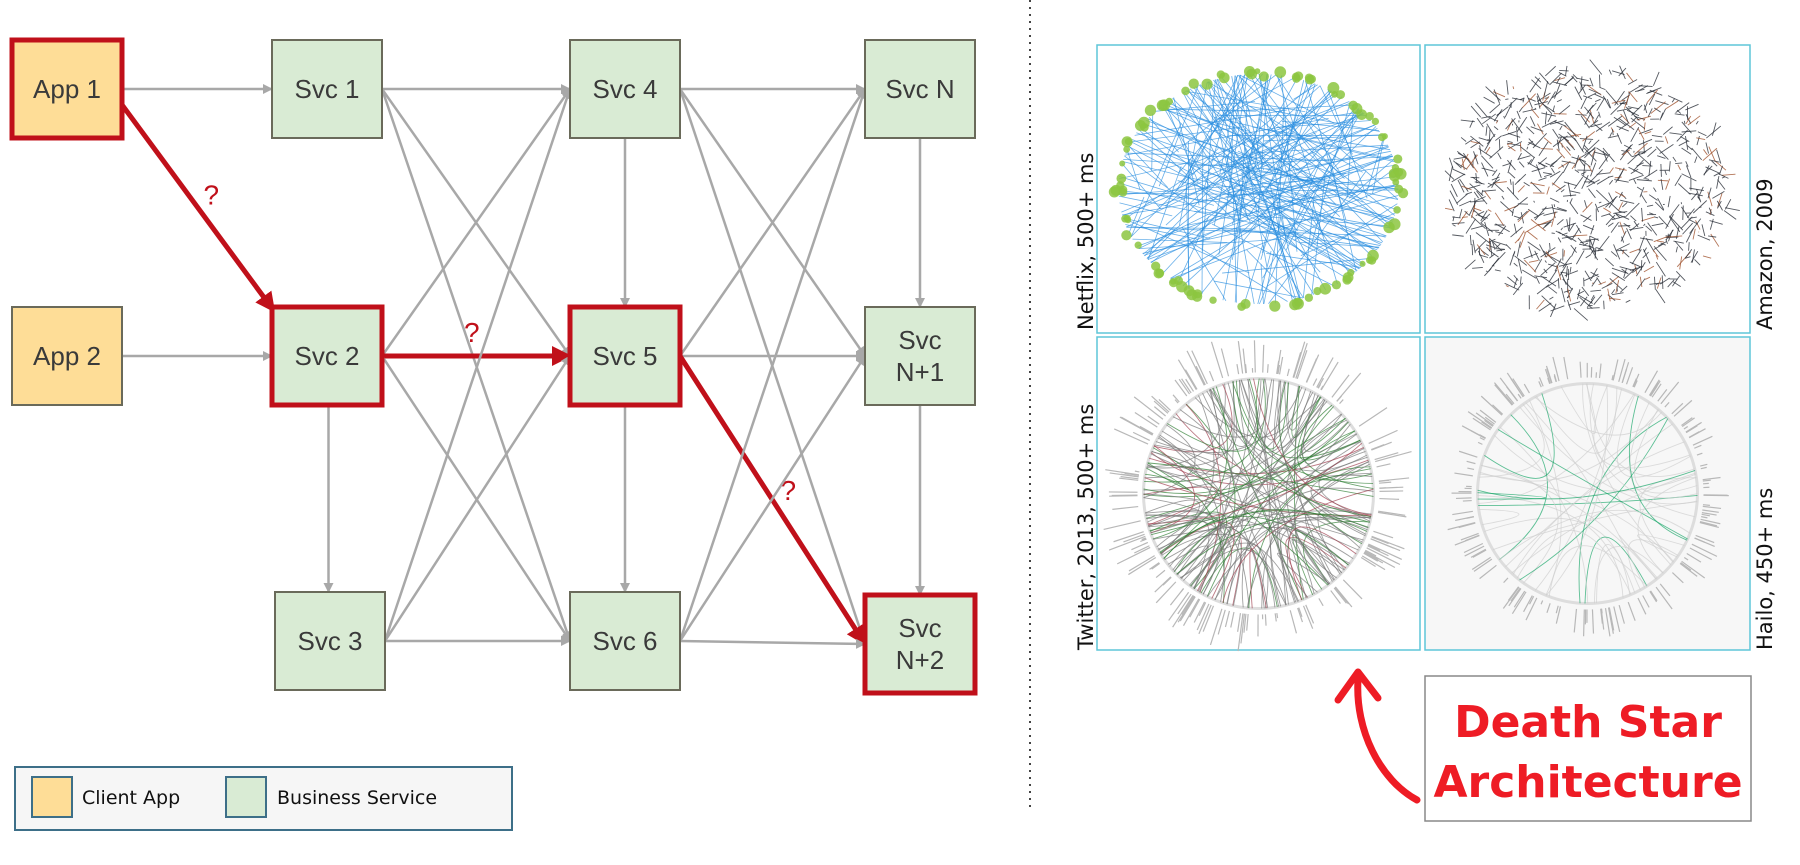  Describe the element at coordinates (1765, 254) in the screenshot. I see `panel-label-amazon: Amazon, 2009` at that location.